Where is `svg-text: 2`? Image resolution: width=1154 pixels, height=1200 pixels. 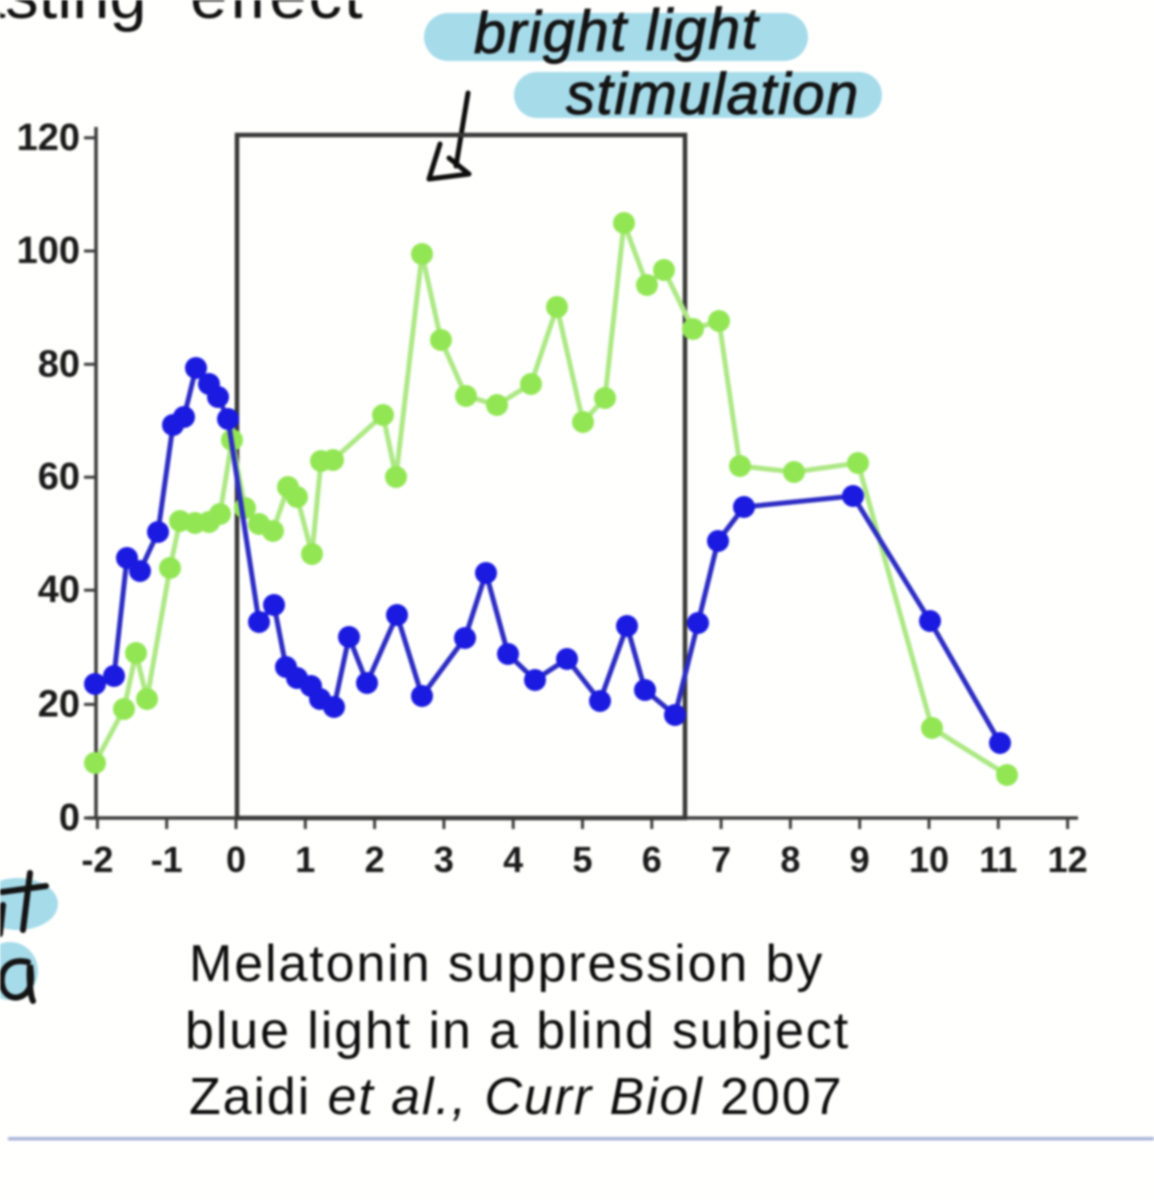
svg-text: 2 is located at coordinates (375, 859).